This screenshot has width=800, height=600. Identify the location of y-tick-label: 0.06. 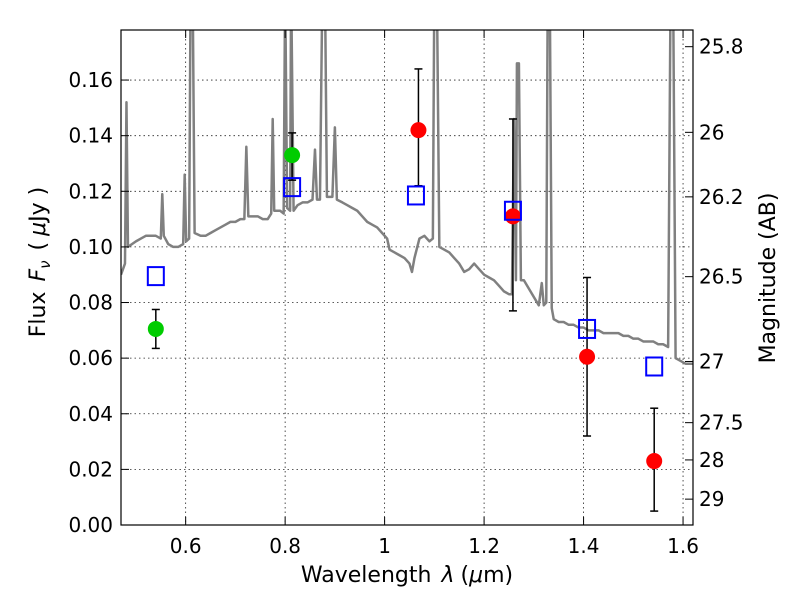
(90, 358).